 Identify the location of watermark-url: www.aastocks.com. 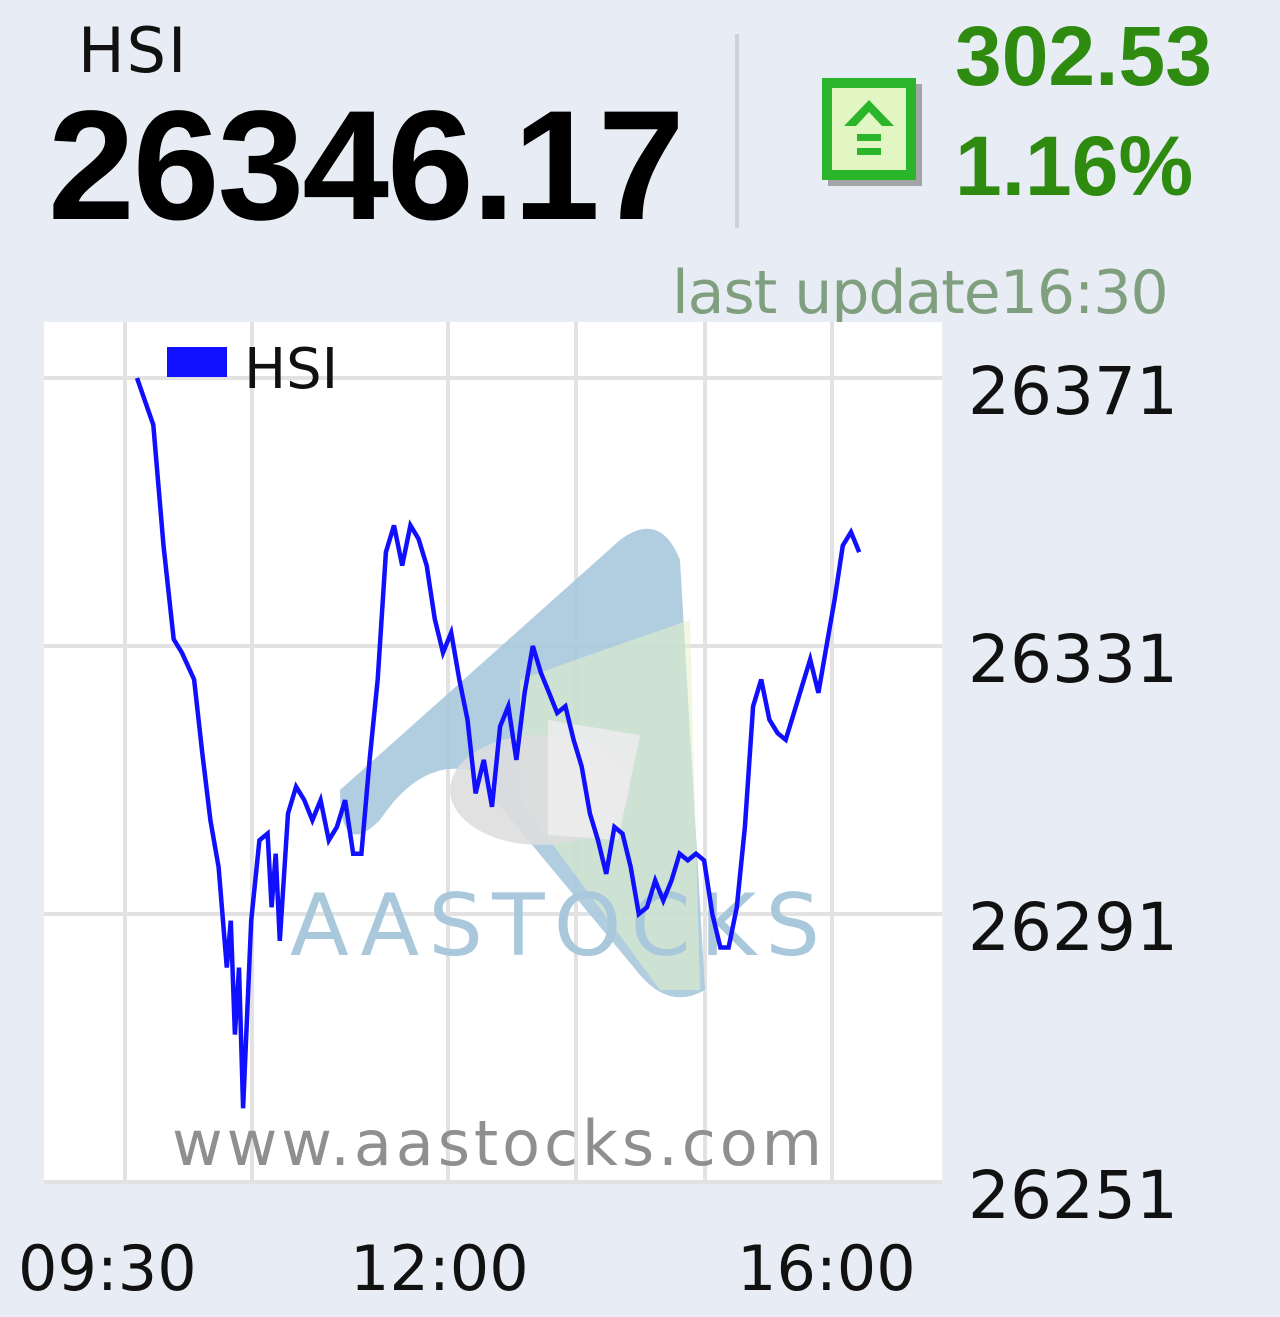
(497, 1143).